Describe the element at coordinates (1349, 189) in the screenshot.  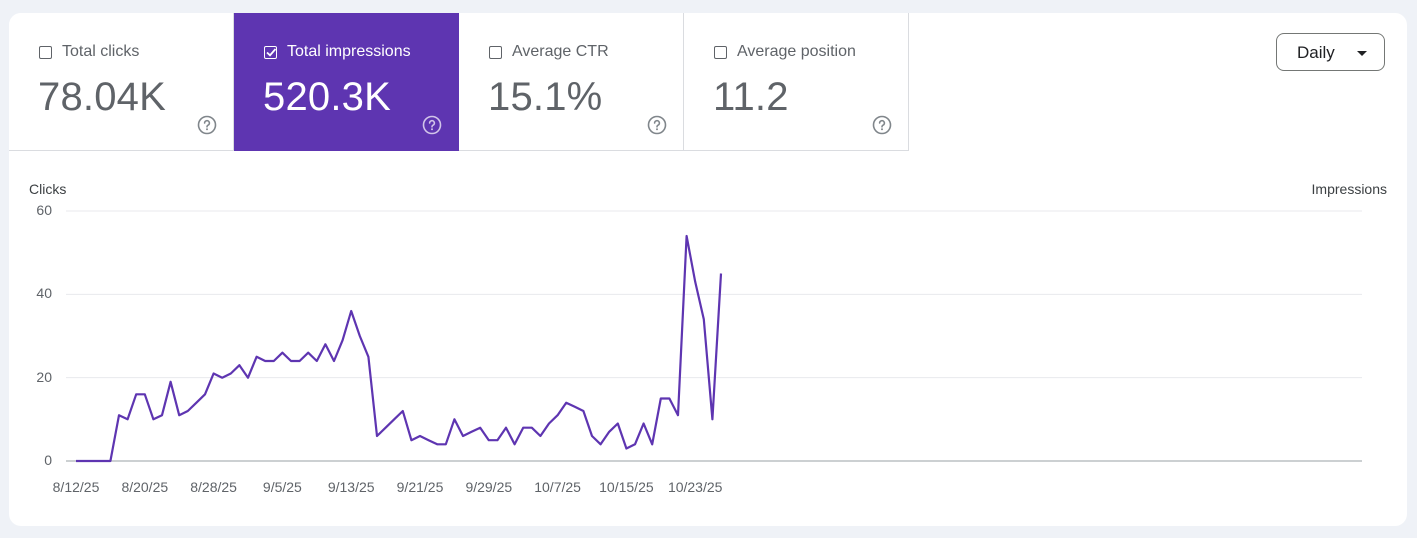
I see `y-axis-right-title: Impressions` at that location.